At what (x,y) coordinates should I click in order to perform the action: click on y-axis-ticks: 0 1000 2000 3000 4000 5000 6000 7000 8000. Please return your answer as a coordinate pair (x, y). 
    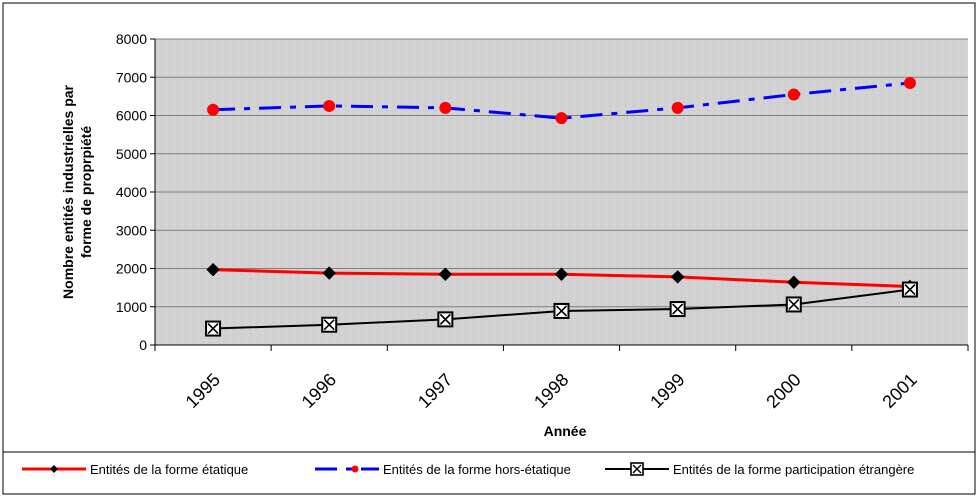
    Looking at the image, I should click on (131, 192).